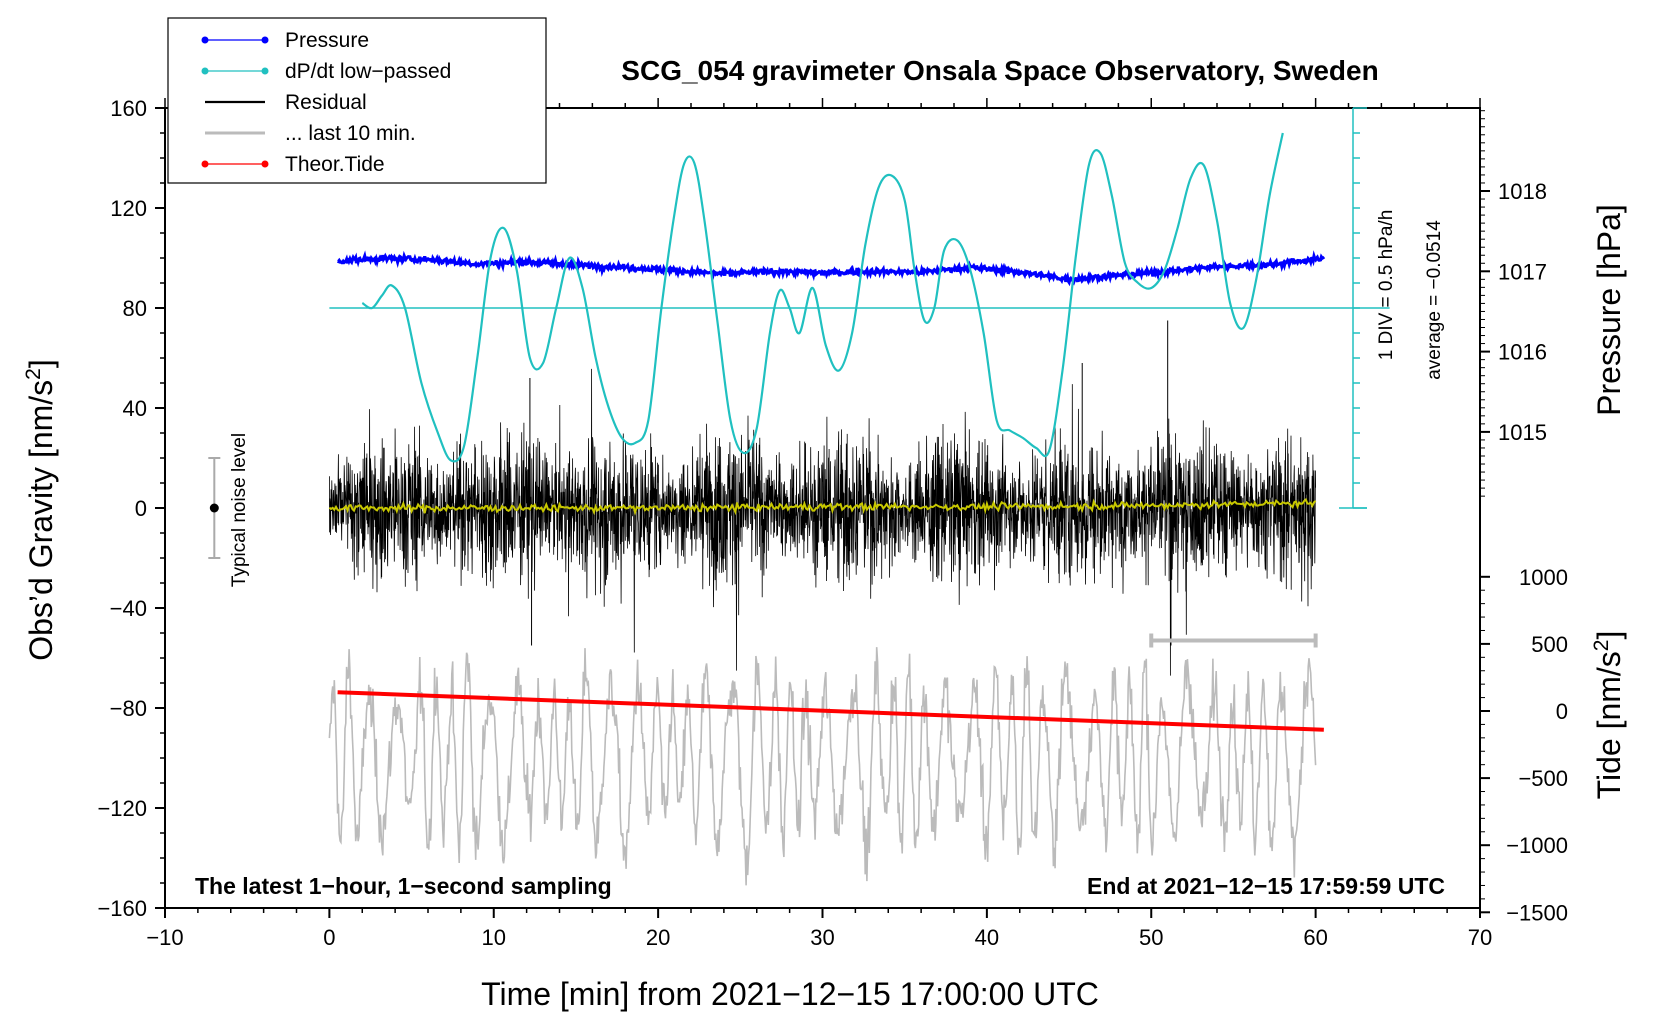 Image resolution: width=1660 pixels, height=1020 pixels. I want to click on x-tick-label: 70, so click(1480, 937).